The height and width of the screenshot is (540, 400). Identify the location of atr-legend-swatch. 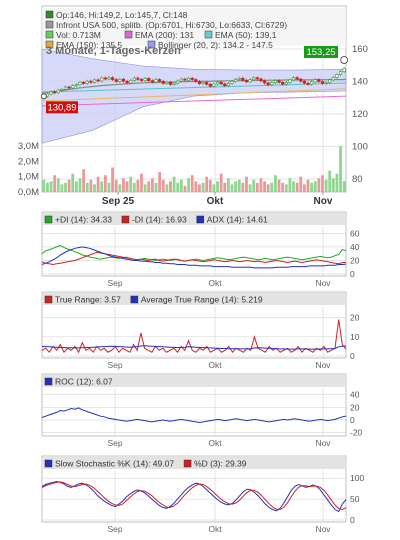
(134, 299).